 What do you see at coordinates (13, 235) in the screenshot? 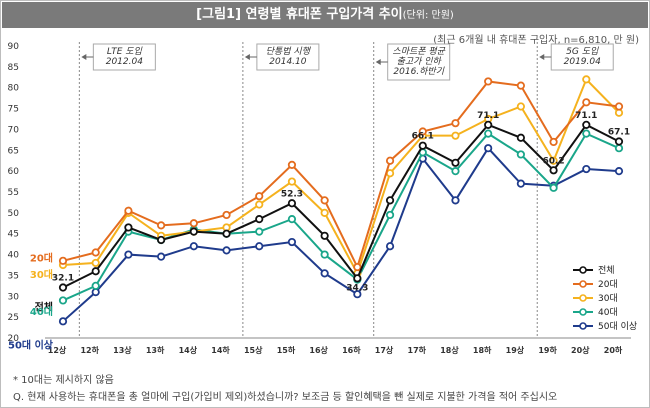
I see `y-tick-label: 45` at bounding box center [13, 235].